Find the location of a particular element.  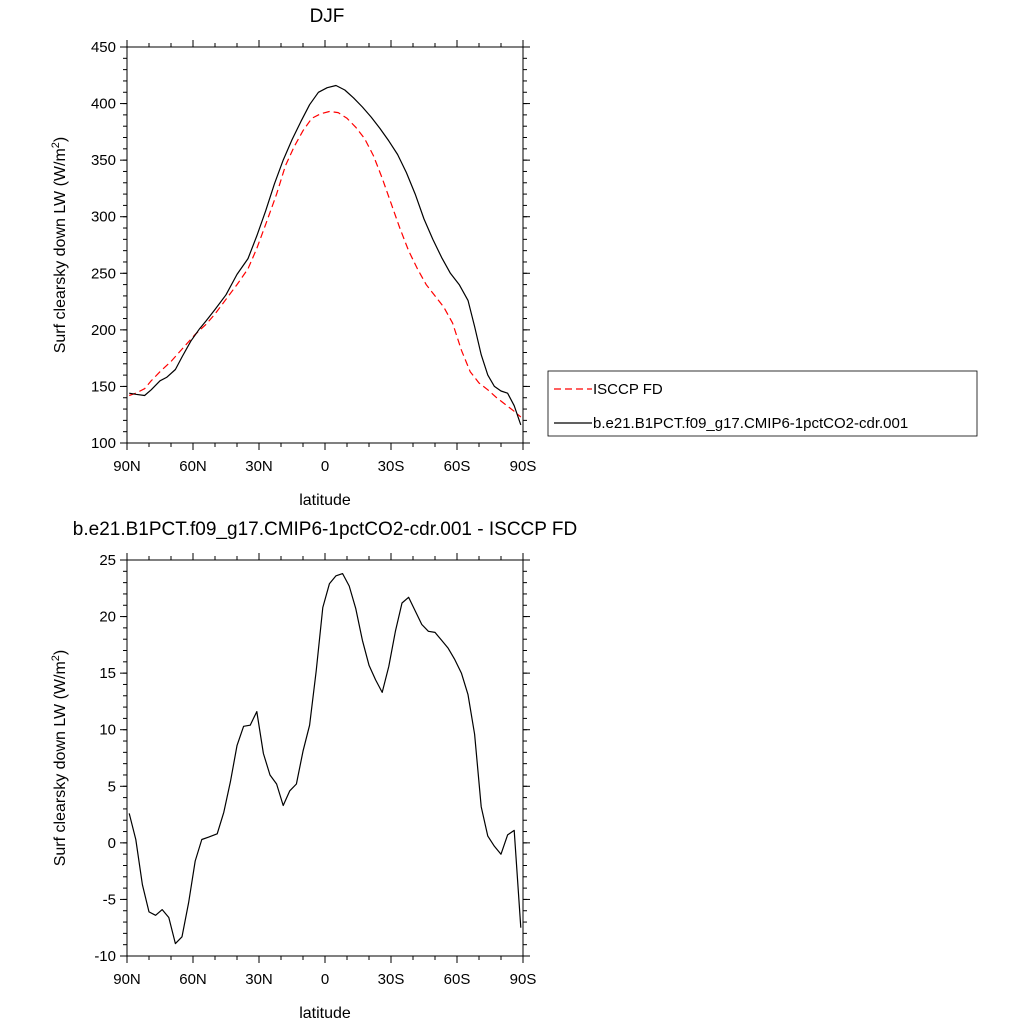

y-tick-label: -5 is located at coordinates (109, 899).